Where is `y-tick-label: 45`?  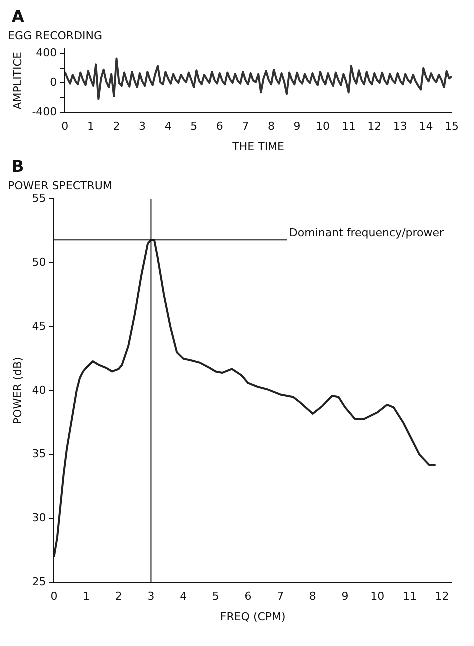
y-tick-label: 45 is located at coordinates (39, 326).